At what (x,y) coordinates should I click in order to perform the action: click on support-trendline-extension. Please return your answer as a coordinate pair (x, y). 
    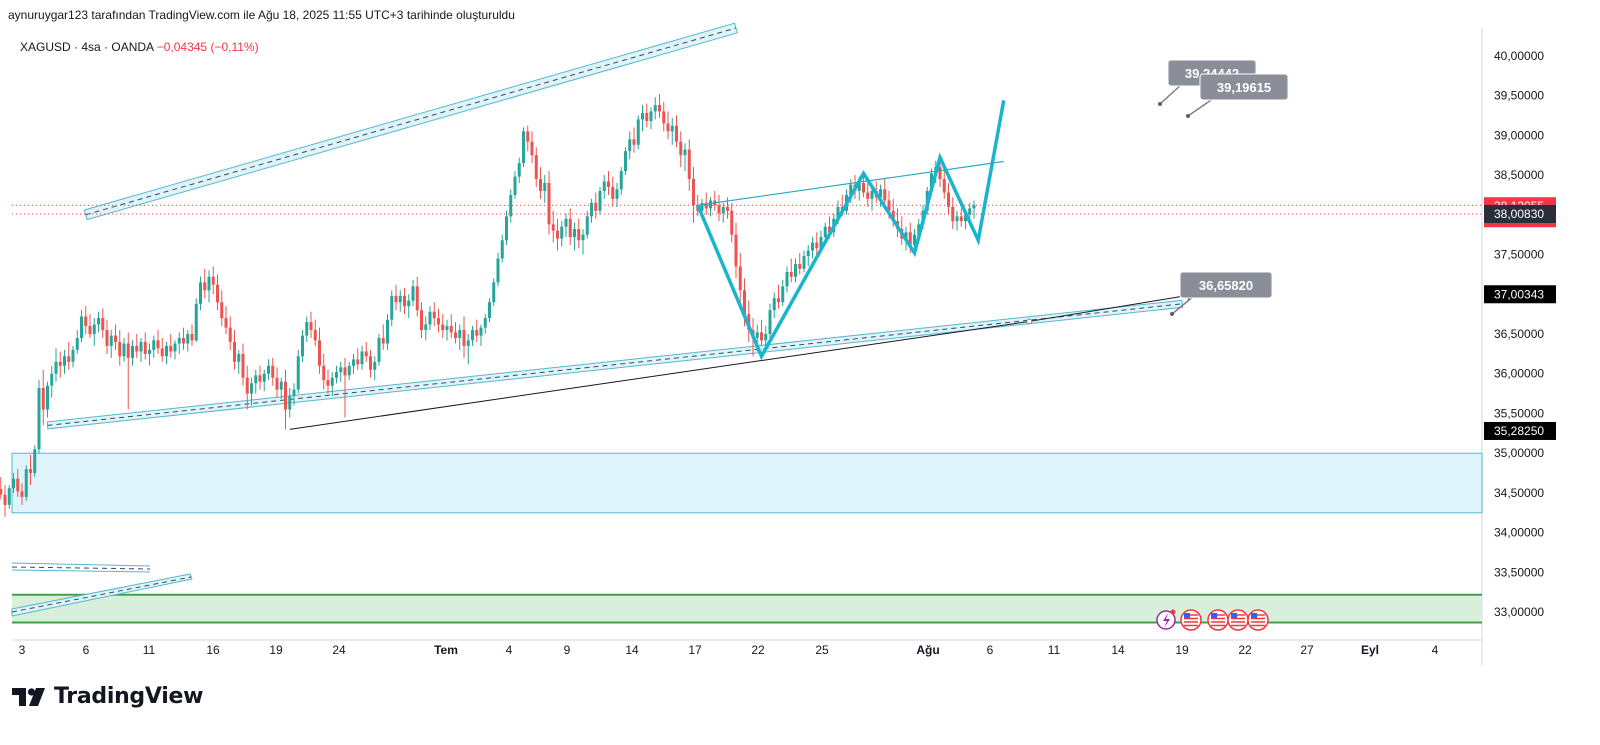
    Looking at the image, I should click on (1112, 307).